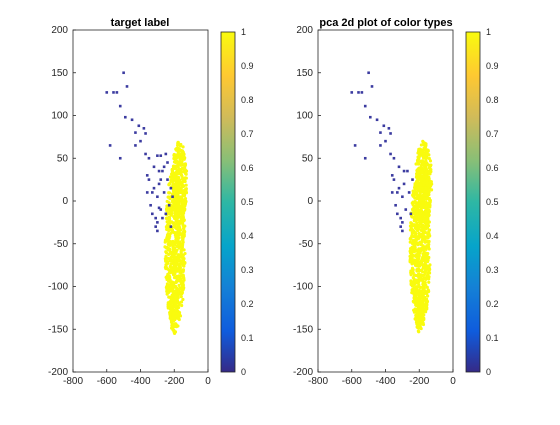 Image resolution: width=560 pixels, height=425 pixels. What do you see at coordinates (228, 202) in the screenshot?
I see `colorbar-gradient` at bounding box center [228, 202].